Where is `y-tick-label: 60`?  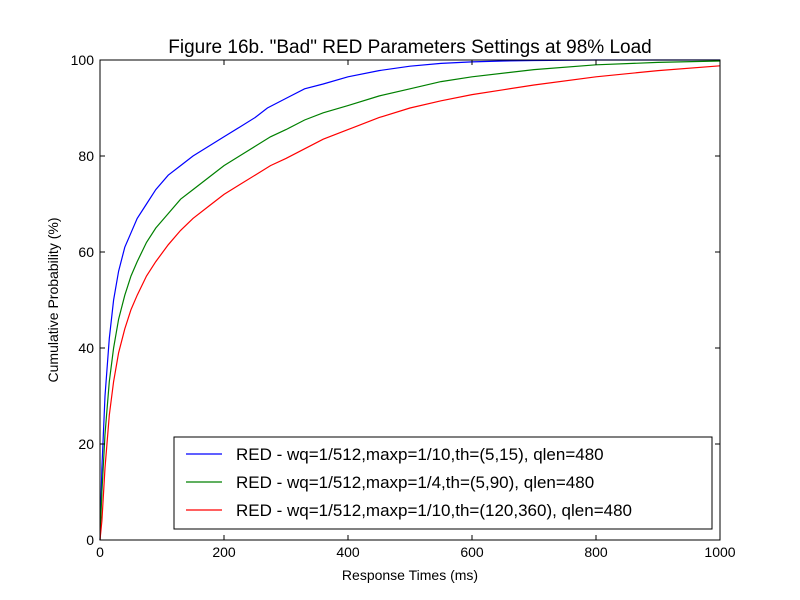 y-tick-label: 60 is located at coordinates (86, 252).